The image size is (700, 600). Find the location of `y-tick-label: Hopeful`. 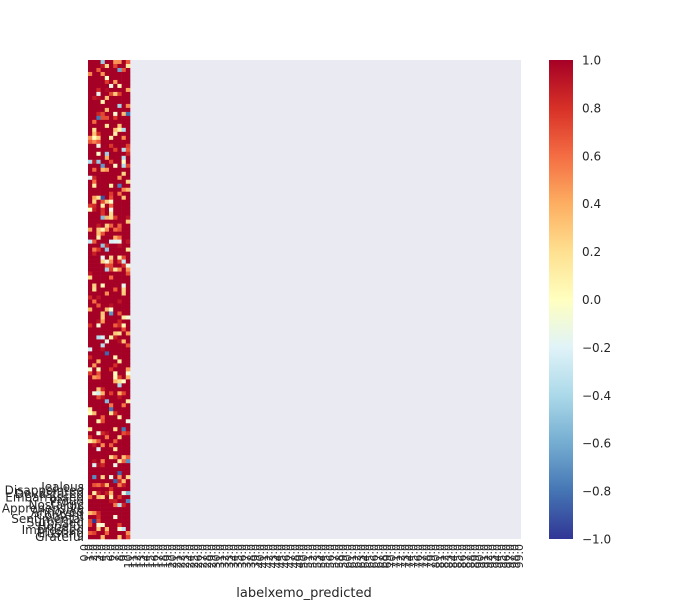

y-tick-label: Hopeful is located at coordinates (60, 526).